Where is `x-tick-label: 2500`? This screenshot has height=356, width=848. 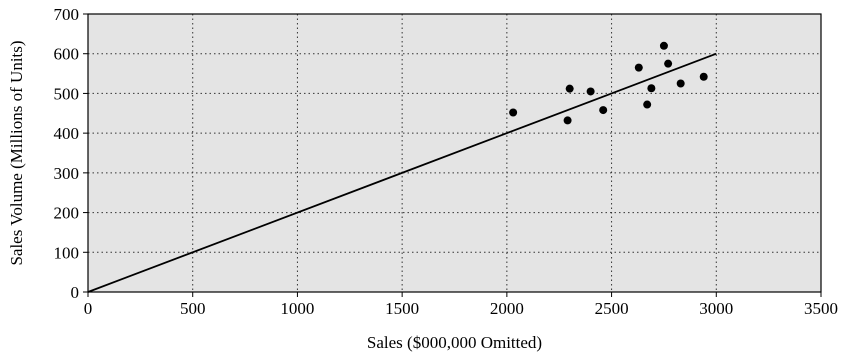
x-tick-label: 2500 is located at coordinates (612, 308).